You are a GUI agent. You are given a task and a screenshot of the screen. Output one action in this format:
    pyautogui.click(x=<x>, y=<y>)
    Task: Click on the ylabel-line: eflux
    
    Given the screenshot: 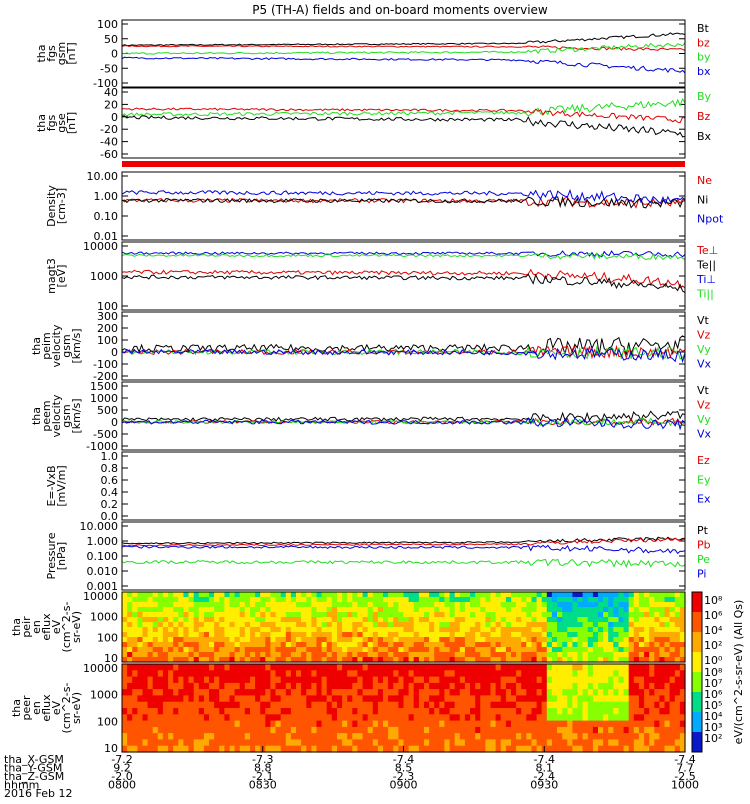 What is the action you would take?
    pyautogui.click(x=46, y=627)
    